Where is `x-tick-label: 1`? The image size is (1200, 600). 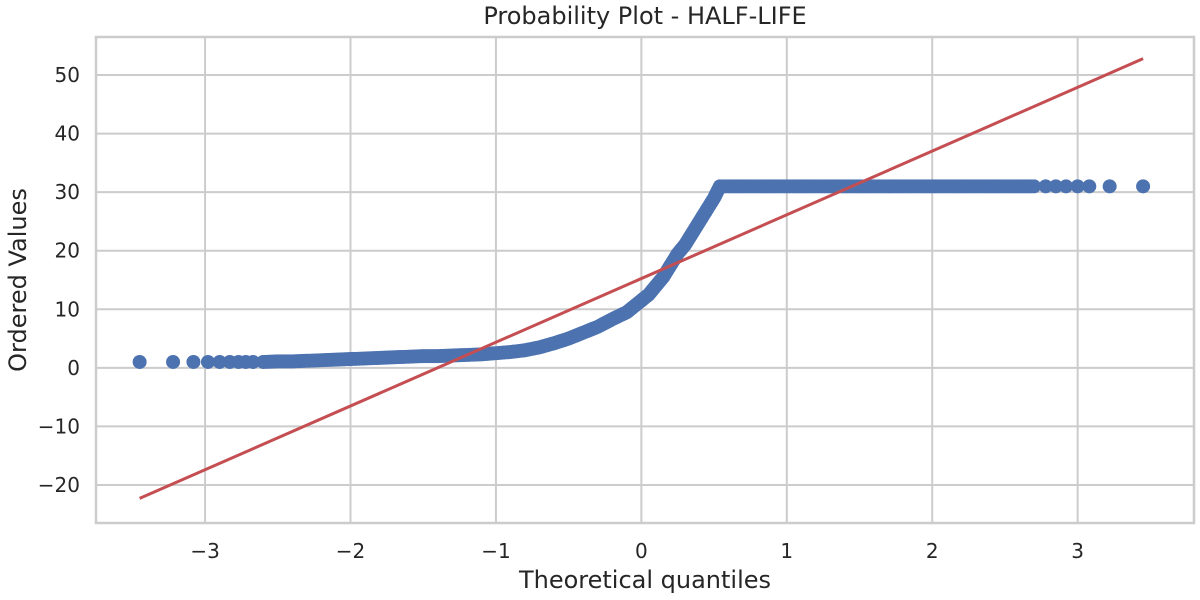 x-tick-label: 1 is located at coordinates (786, 551).